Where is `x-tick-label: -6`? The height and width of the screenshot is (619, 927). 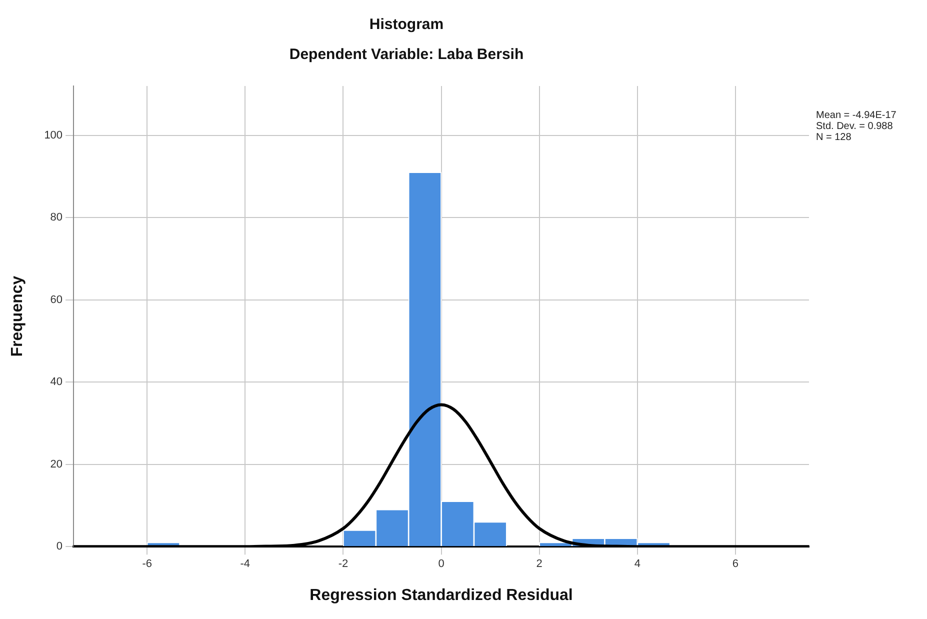 x-tick-label: -6 is located at coordinates (147, 564).